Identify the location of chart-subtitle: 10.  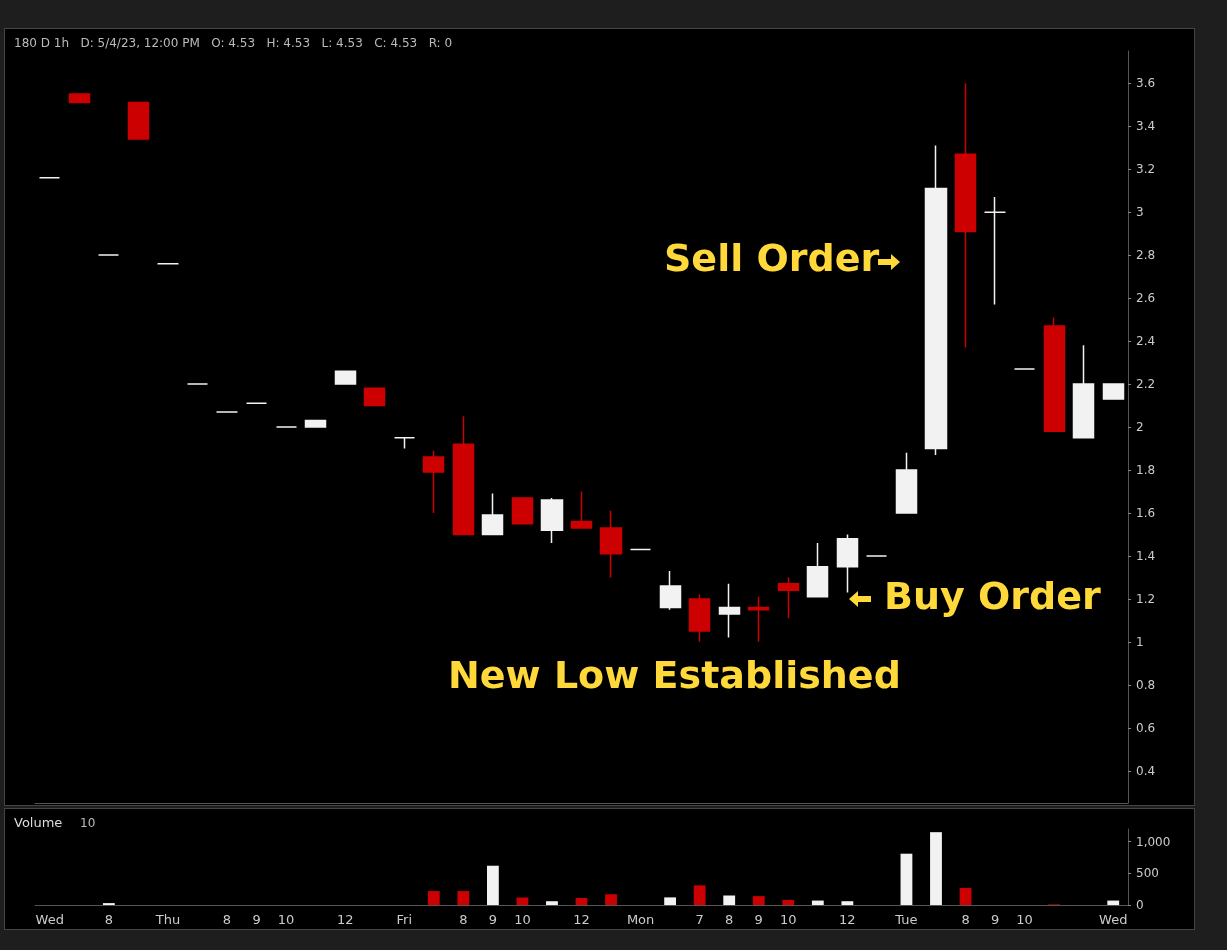
(88, 823).